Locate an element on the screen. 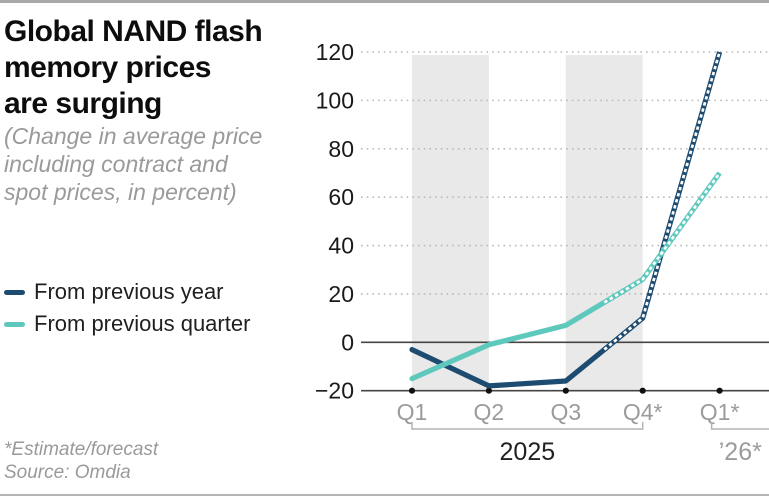  footnote: *Estimate/forecast Source: Omdia is located at coordinates (81, 461).